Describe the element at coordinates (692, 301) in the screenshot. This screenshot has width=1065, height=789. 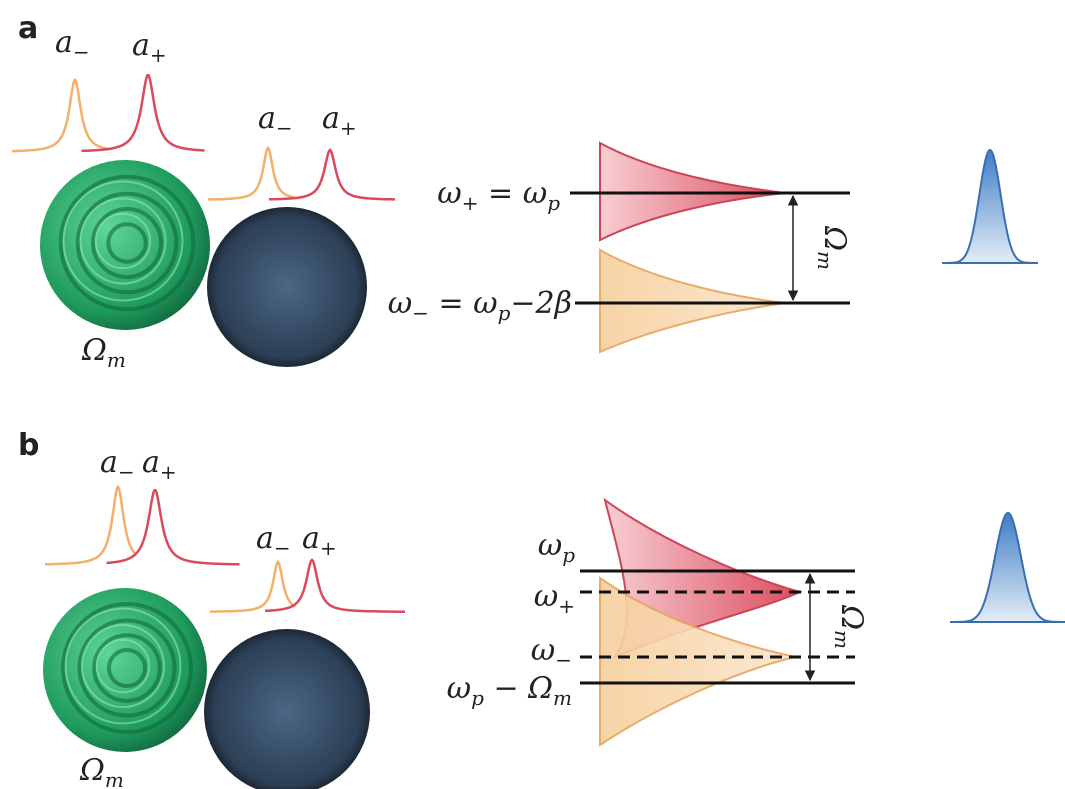
I see `mode-lobe` at that location.